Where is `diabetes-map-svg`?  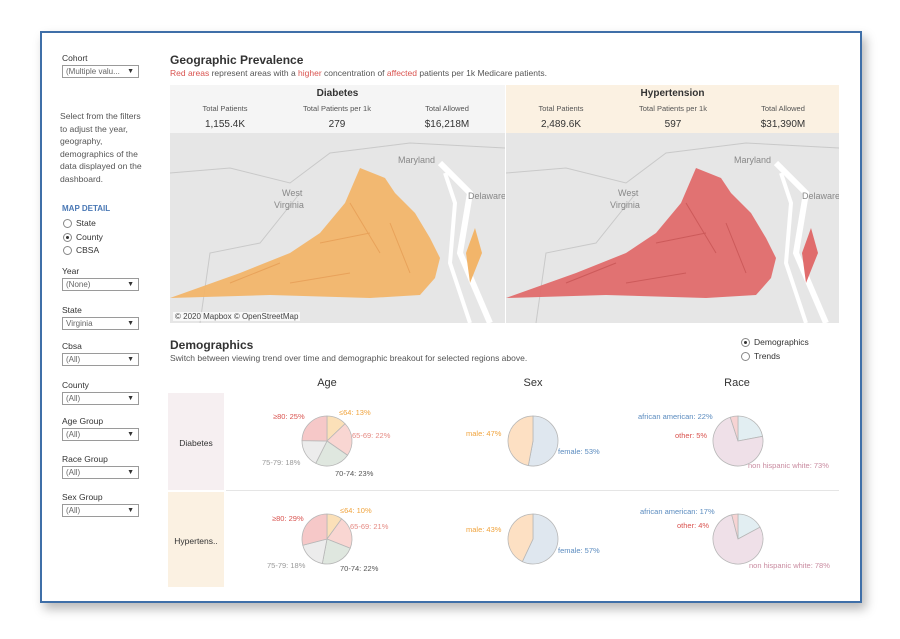 diabetes-map-svg is located at coordinates (337, 228).